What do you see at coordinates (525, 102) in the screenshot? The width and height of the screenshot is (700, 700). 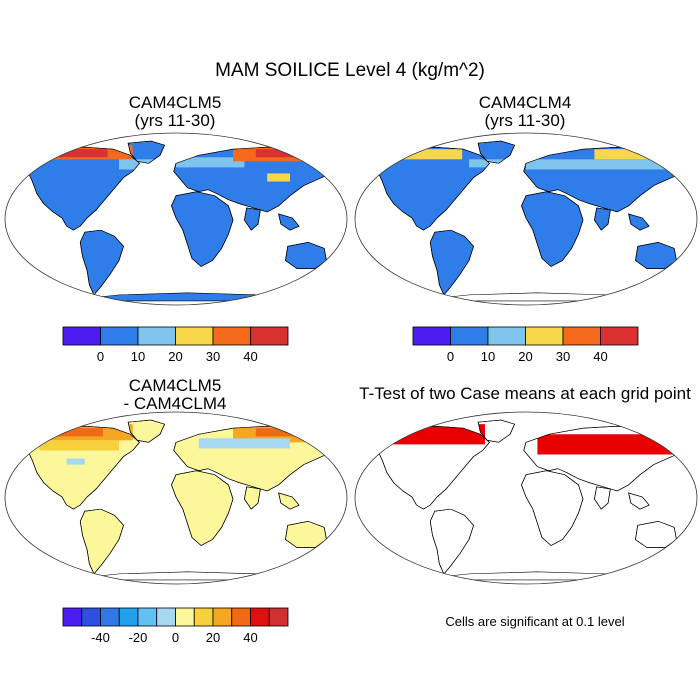 I see `panel-2-title-line1: CAM4CLM4` at bounding box center [525, 102].